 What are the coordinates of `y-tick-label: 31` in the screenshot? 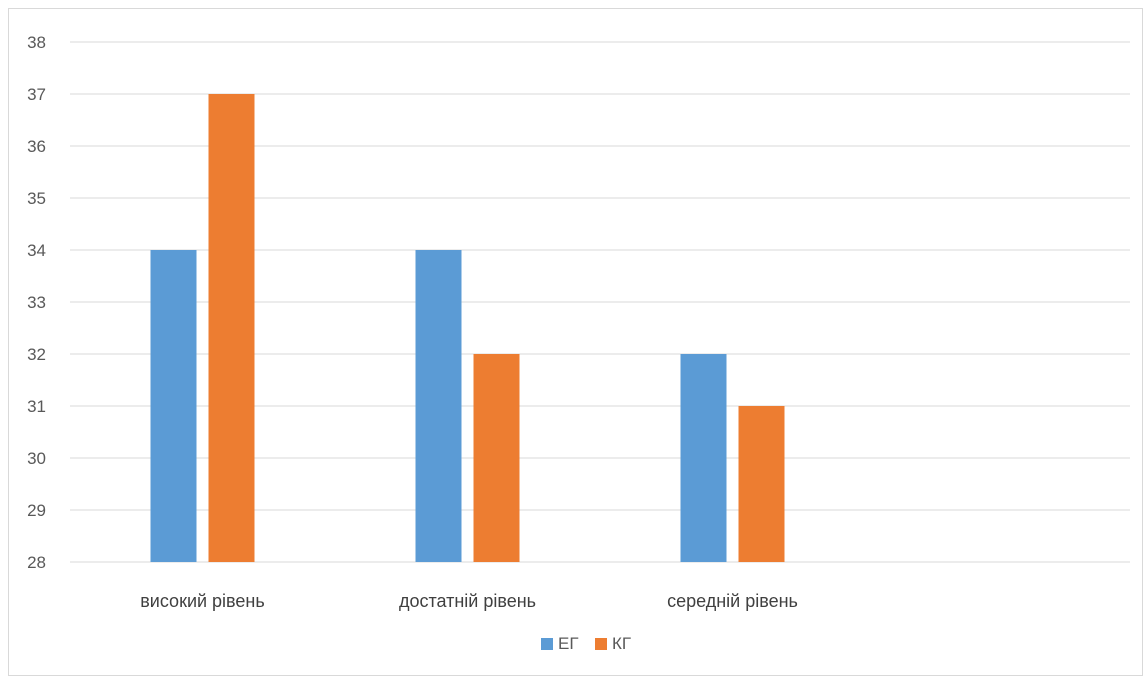 It's located at (36, 406).